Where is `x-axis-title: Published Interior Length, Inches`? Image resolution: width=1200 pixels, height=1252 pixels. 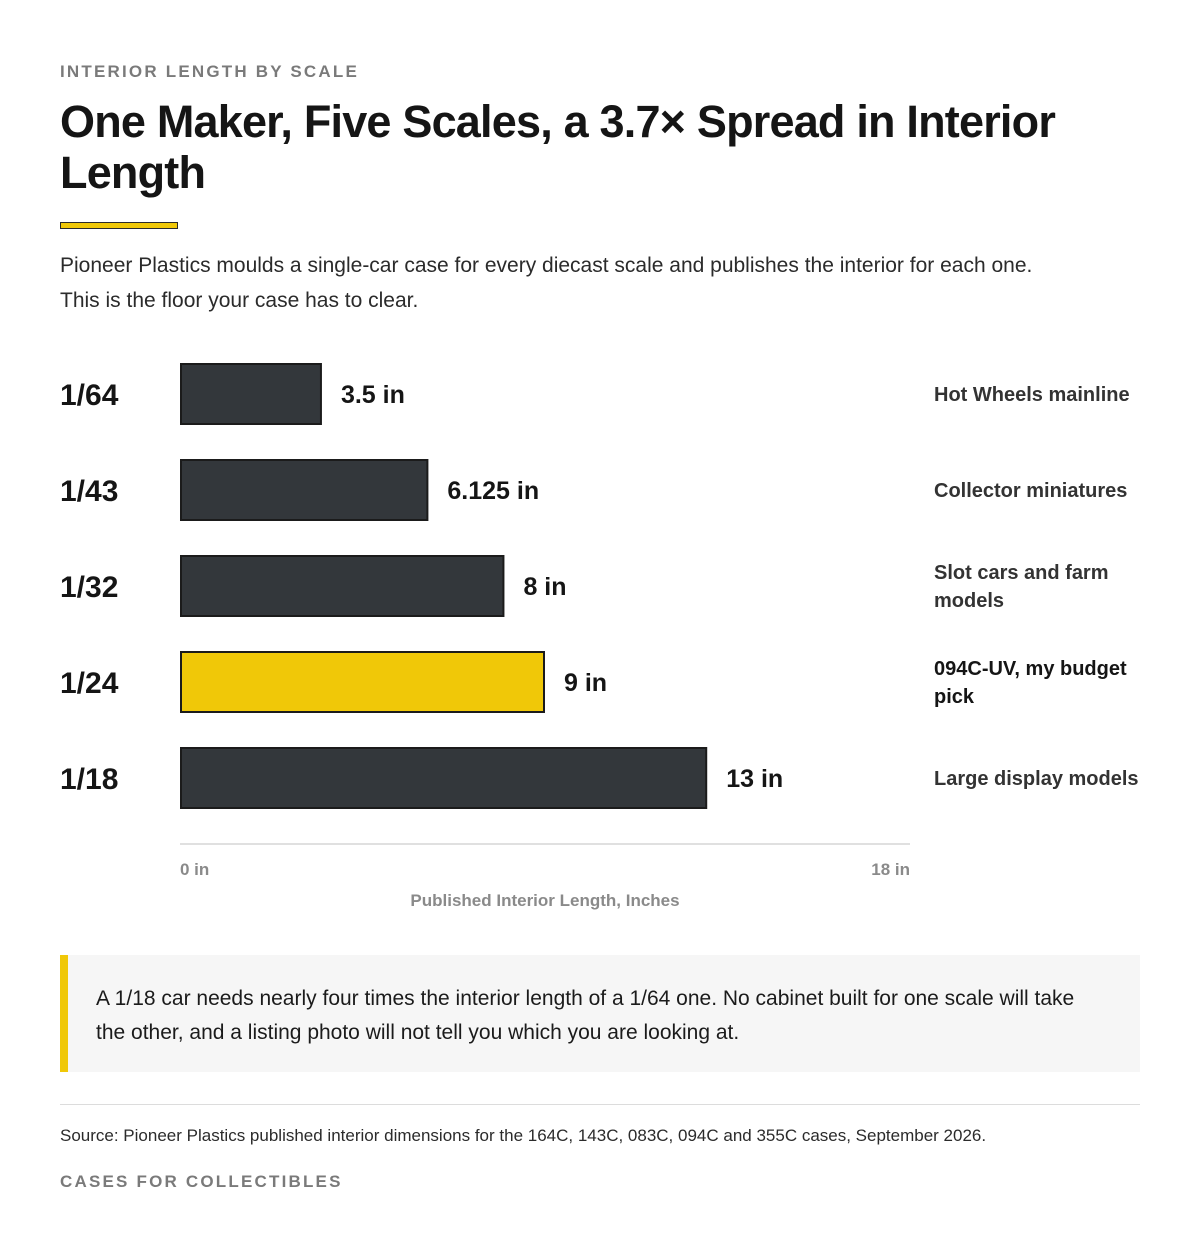
x-axis-title: Published Interior Length, Inches is located at coordinates (544, 900).